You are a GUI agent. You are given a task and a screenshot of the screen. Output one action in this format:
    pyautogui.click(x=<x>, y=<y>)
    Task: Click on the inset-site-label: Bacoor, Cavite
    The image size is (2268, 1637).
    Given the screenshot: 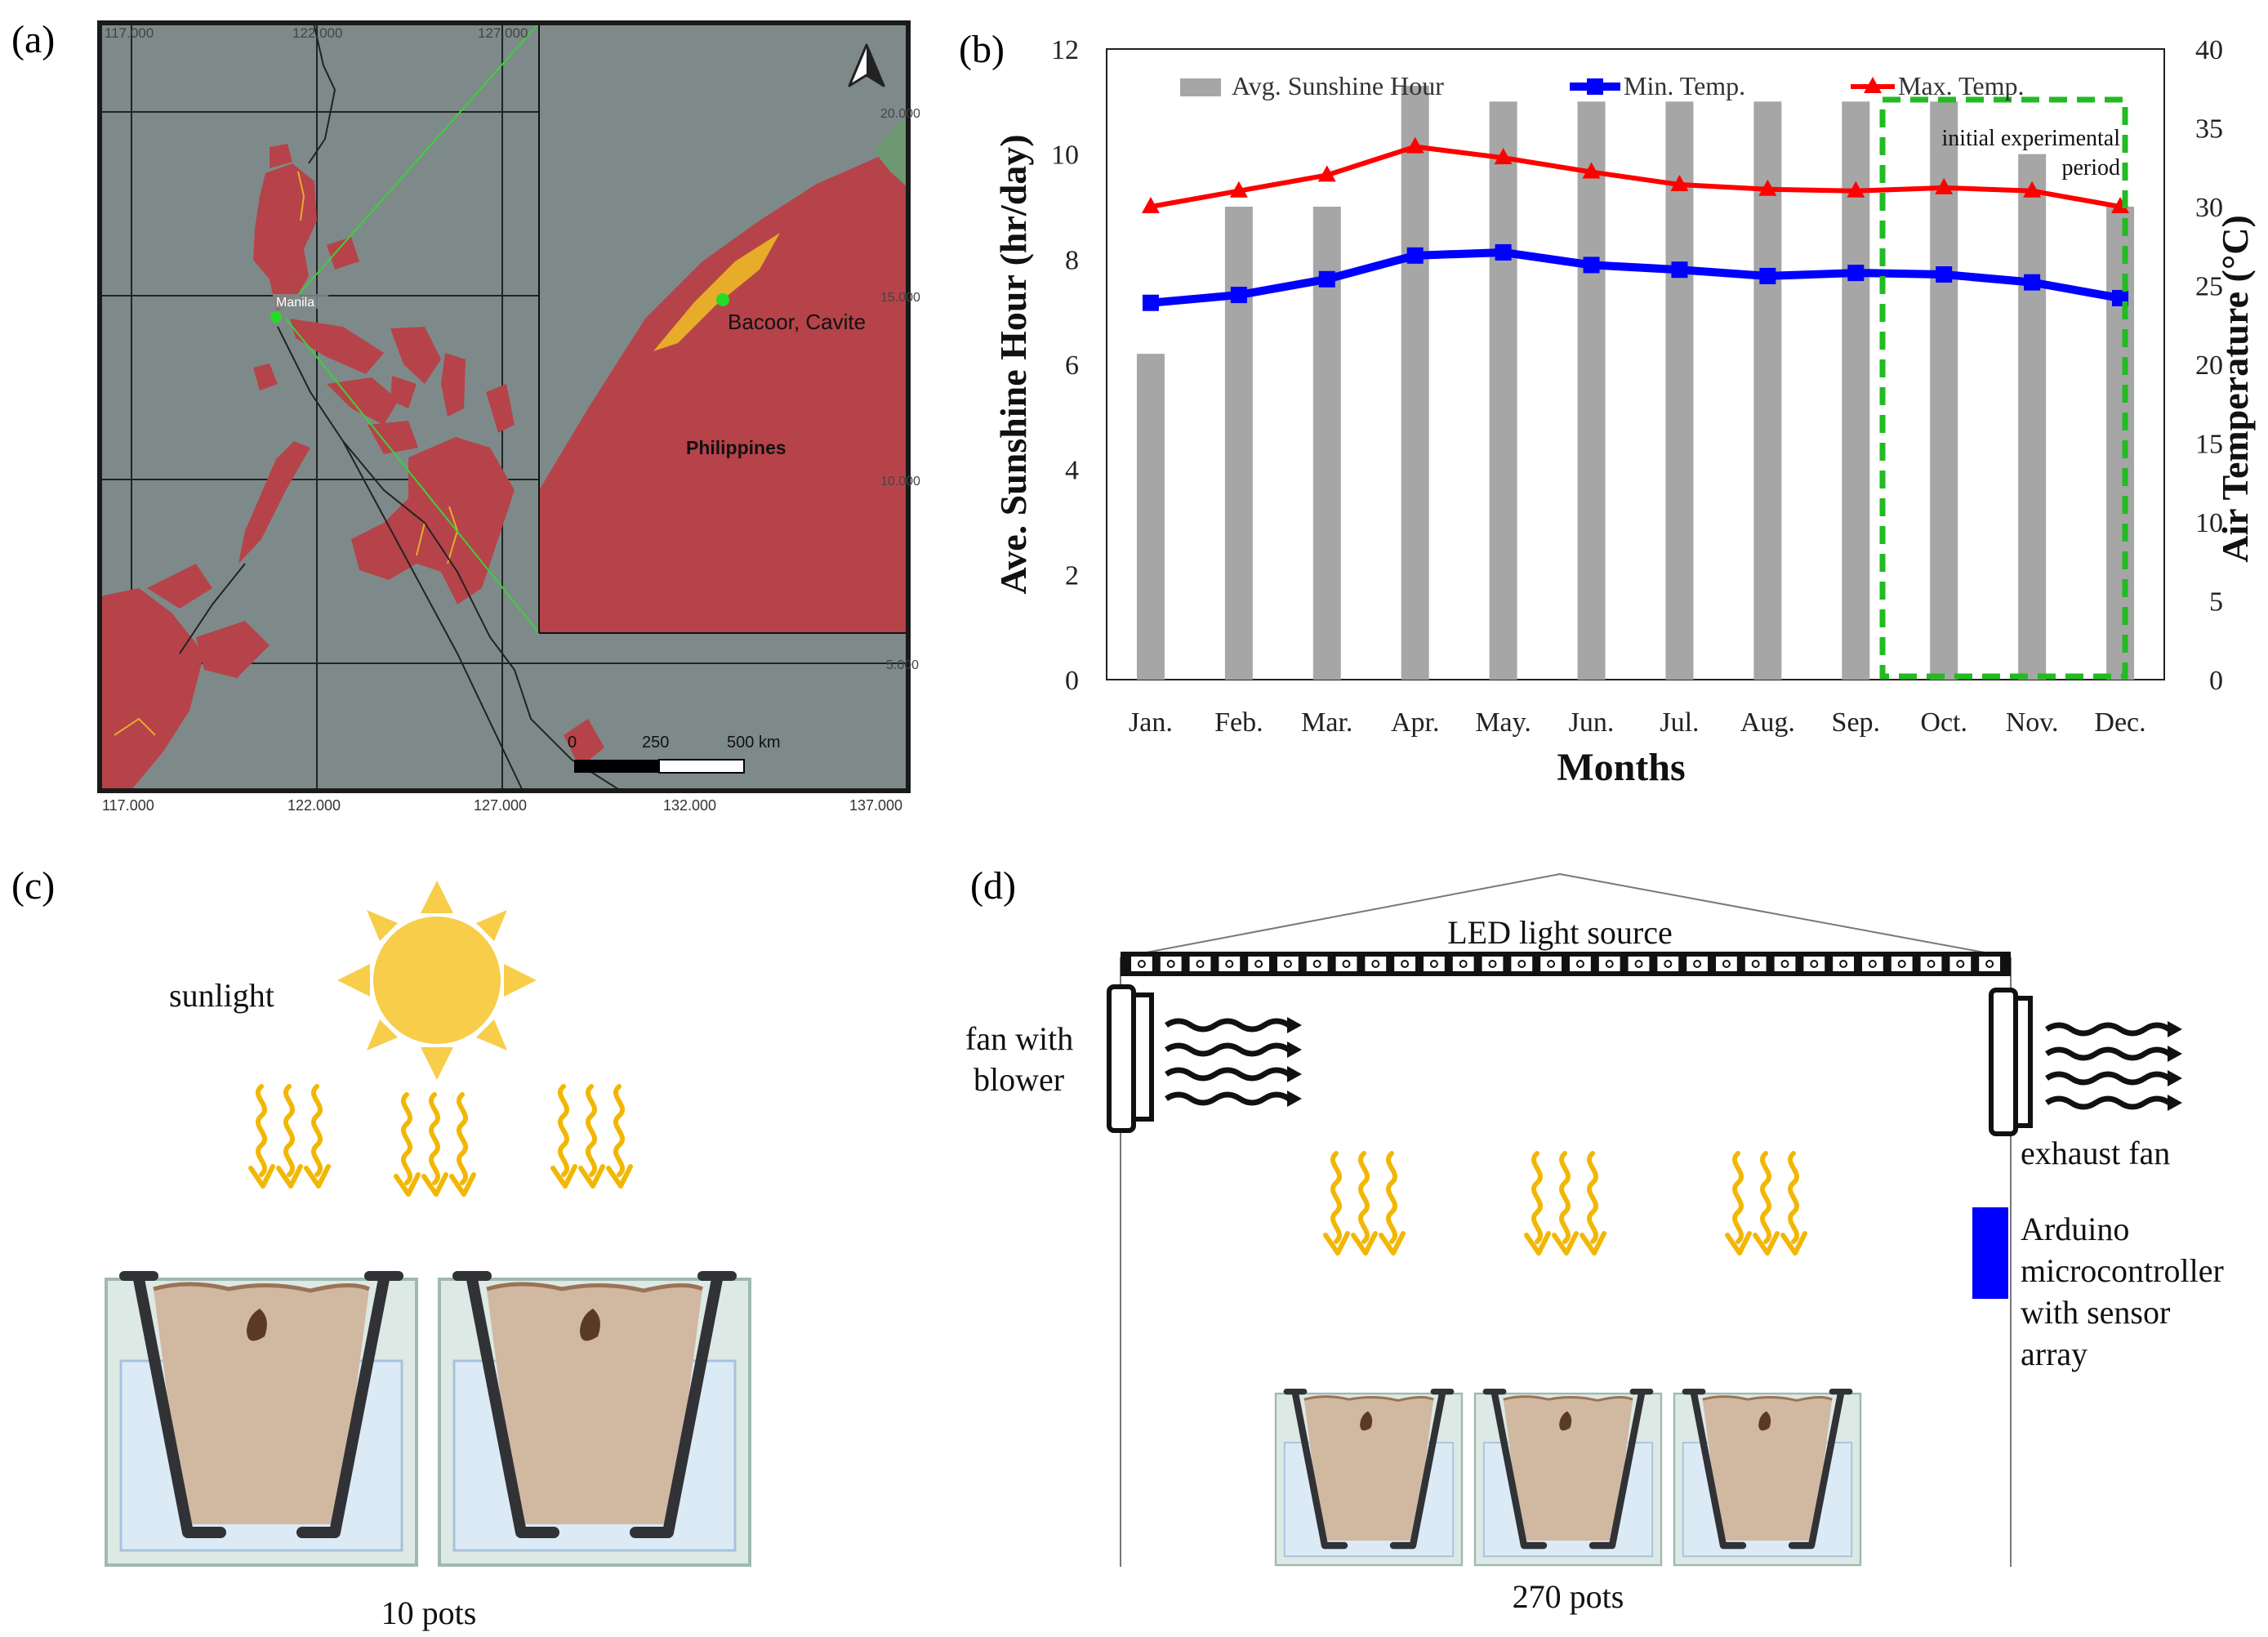 What is the action you would take?
    pyautogui.click(x=797, y=322)
    